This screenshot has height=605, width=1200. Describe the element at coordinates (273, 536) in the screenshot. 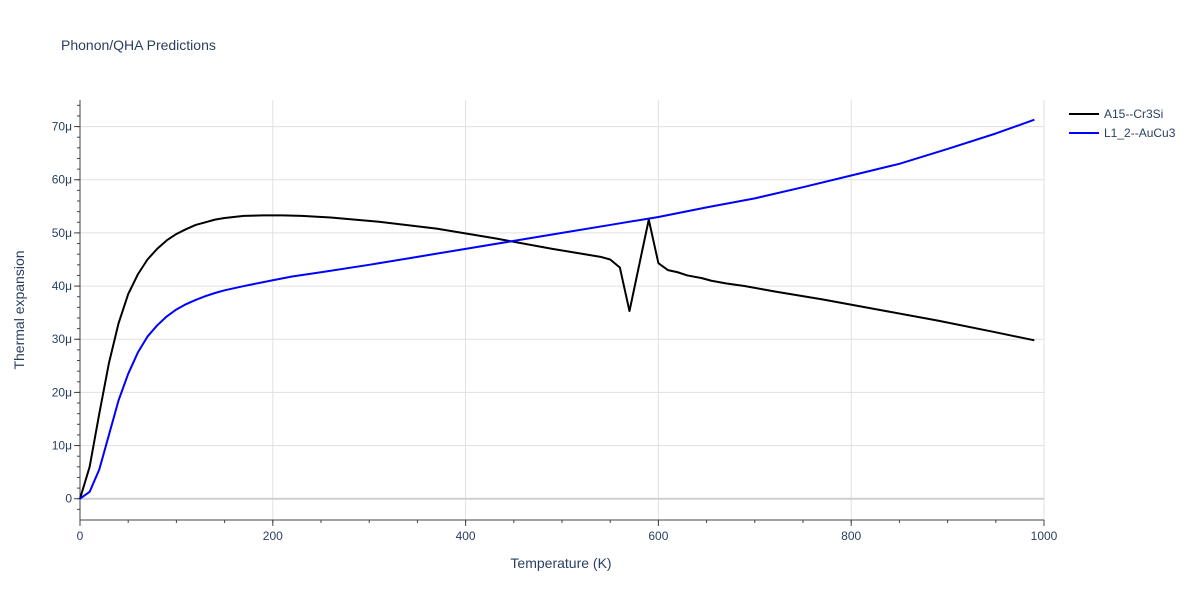

I see `x-tick-label: 200` at that location.